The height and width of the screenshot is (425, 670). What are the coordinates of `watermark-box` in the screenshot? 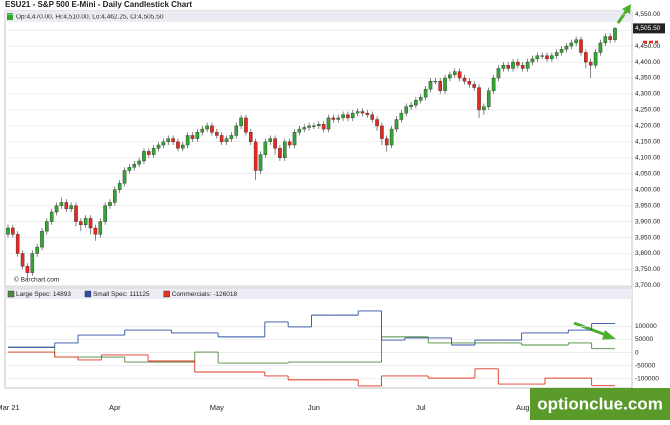 It's located at (600, 404).